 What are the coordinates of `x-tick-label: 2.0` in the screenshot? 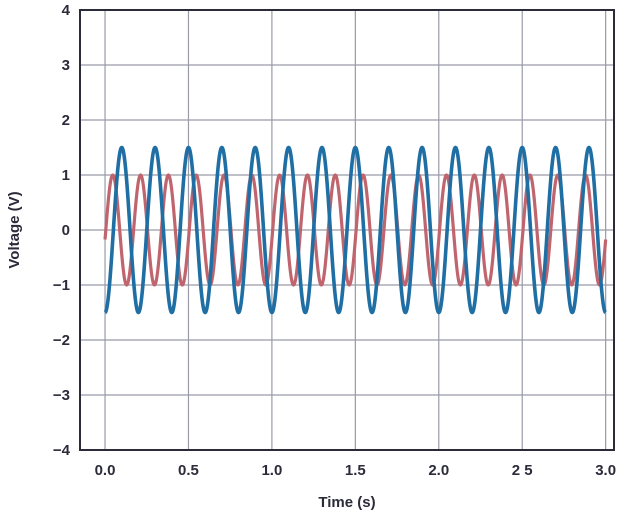 It's located at (438, 470).